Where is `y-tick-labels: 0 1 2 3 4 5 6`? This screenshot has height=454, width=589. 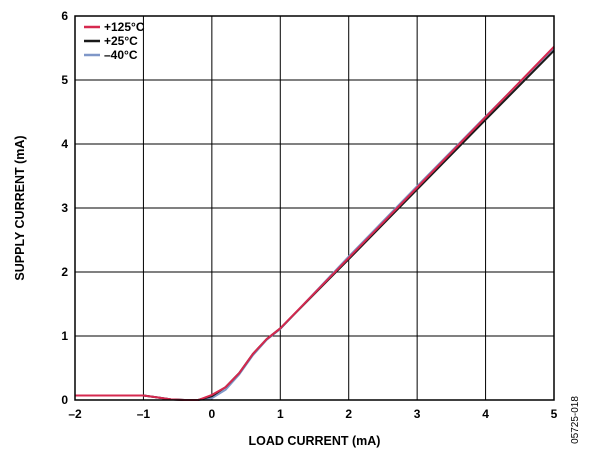
y-tick-labels: 0 1 2 3 4 5 6 is located at coordinates (64, 208).